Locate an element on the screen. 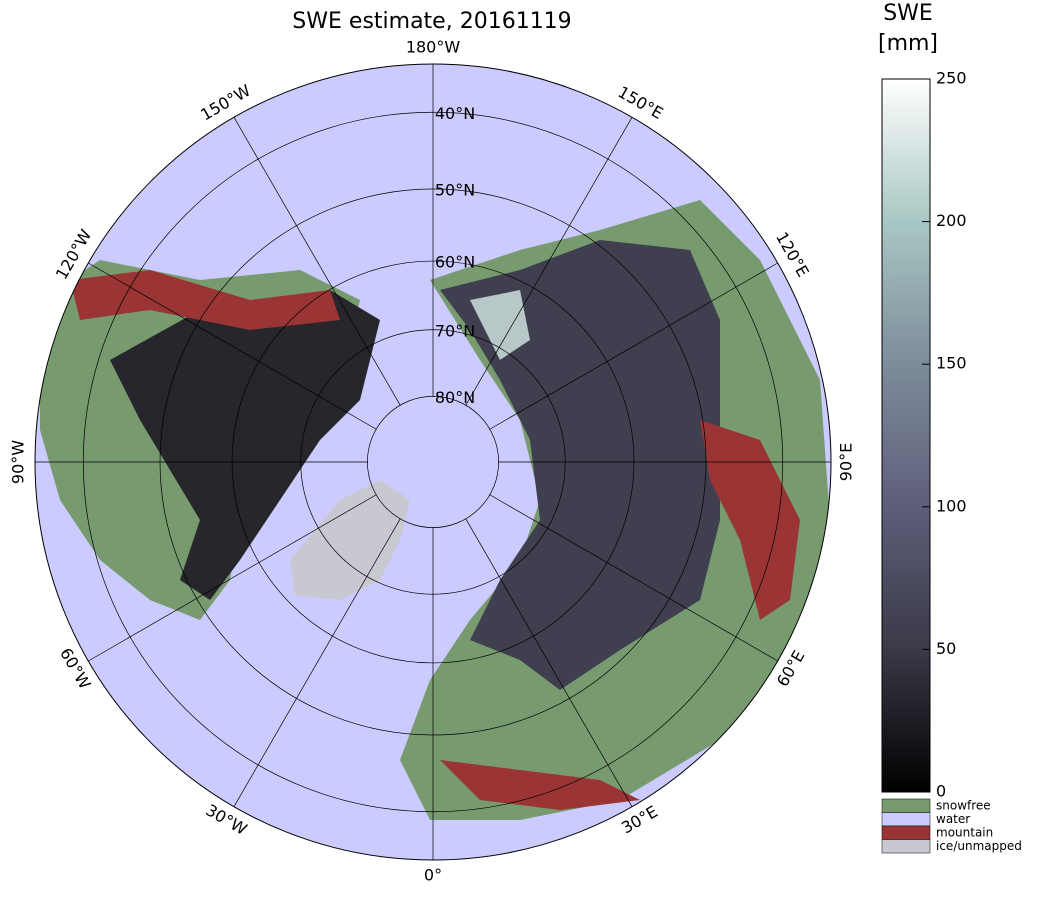  map-title: SWE estimate, 20161119 is located at coordinates (431, 21).